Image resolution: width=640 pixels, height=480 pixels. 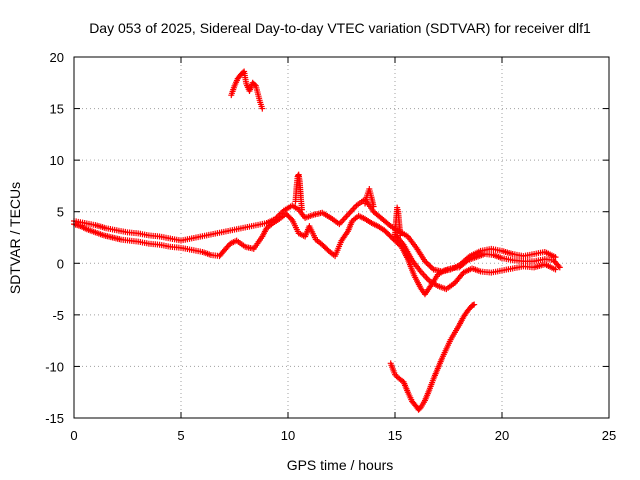 I want to click on series-spike-near-15h, so click(x=398, y=222).